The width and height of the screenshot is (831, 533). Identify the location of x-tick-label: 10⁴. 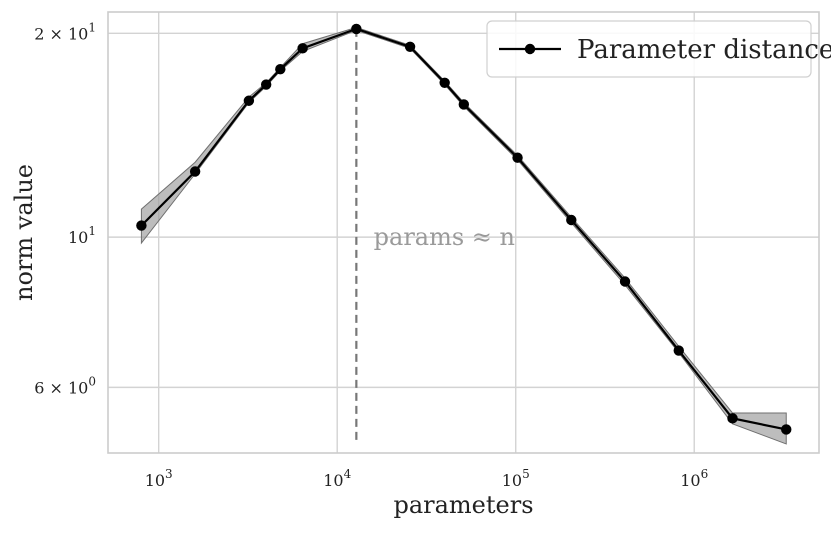
(337, 478).